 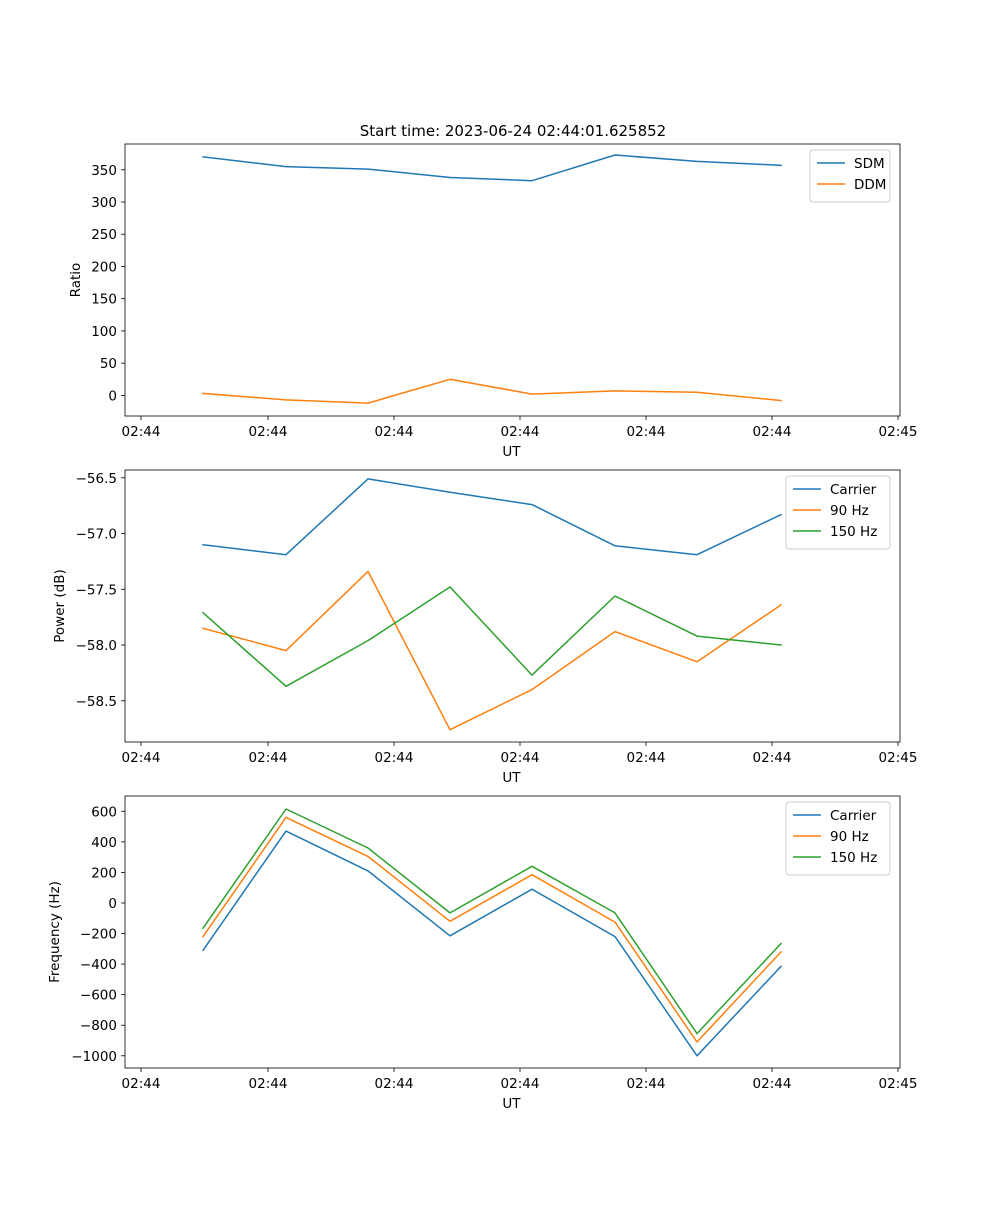 I want to click on y-axis-label: Power (dB), so click(x=60, y=605).